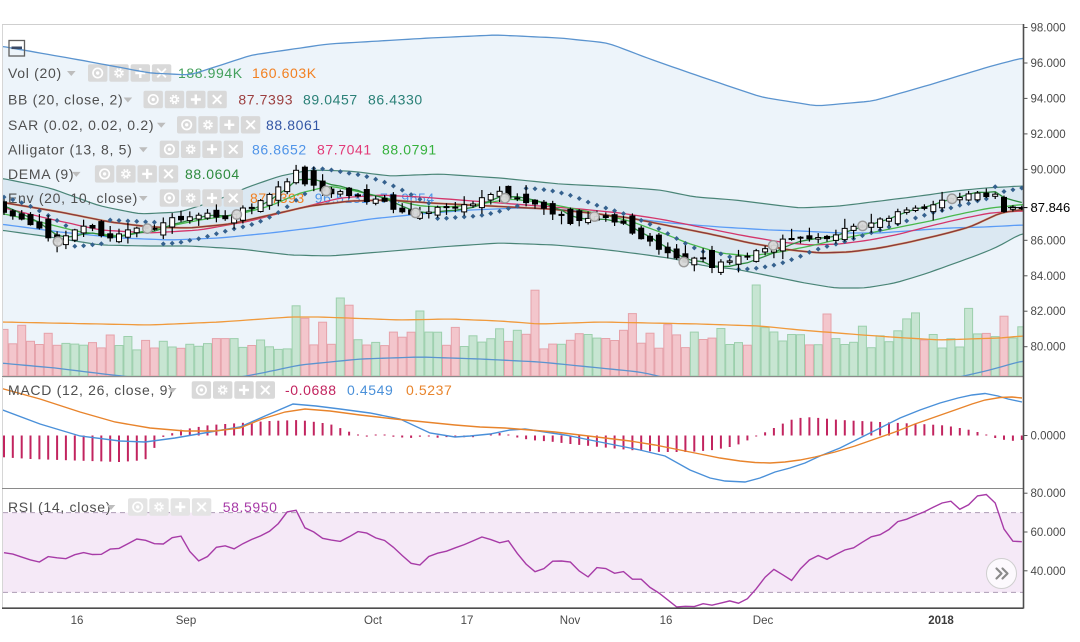 The height and width of the screenshot is (642, 1080). Describe the element at coordinates (70, 149) in the screenshot. I see `svg-text: Alligator (13, 8, 5)` at that location.